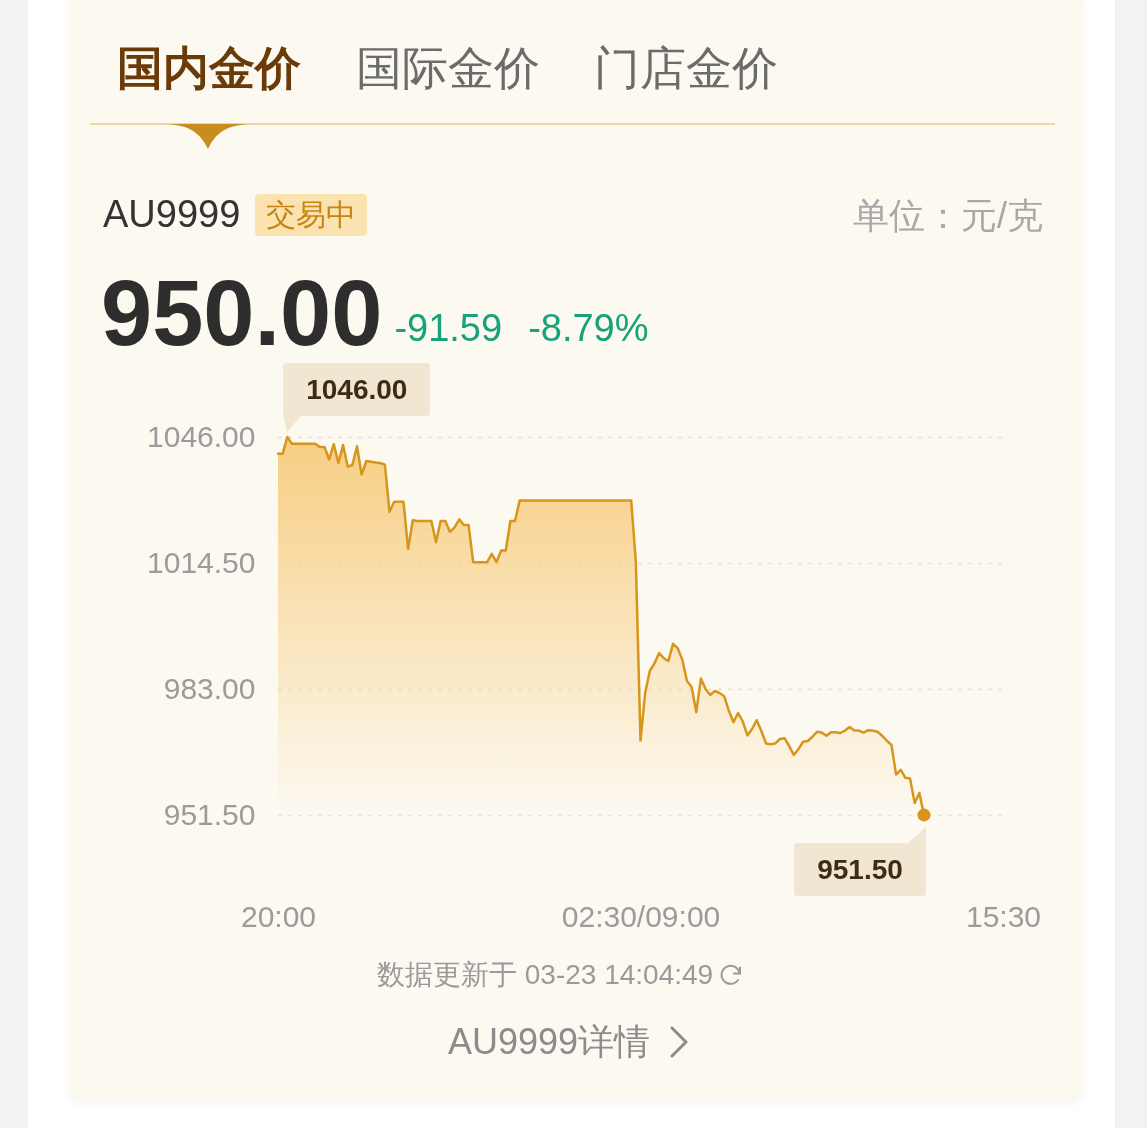 Image resolution: width=1147 pixels, height=1128 pixels. I want to click on text: -91.59, so click(448, 328).